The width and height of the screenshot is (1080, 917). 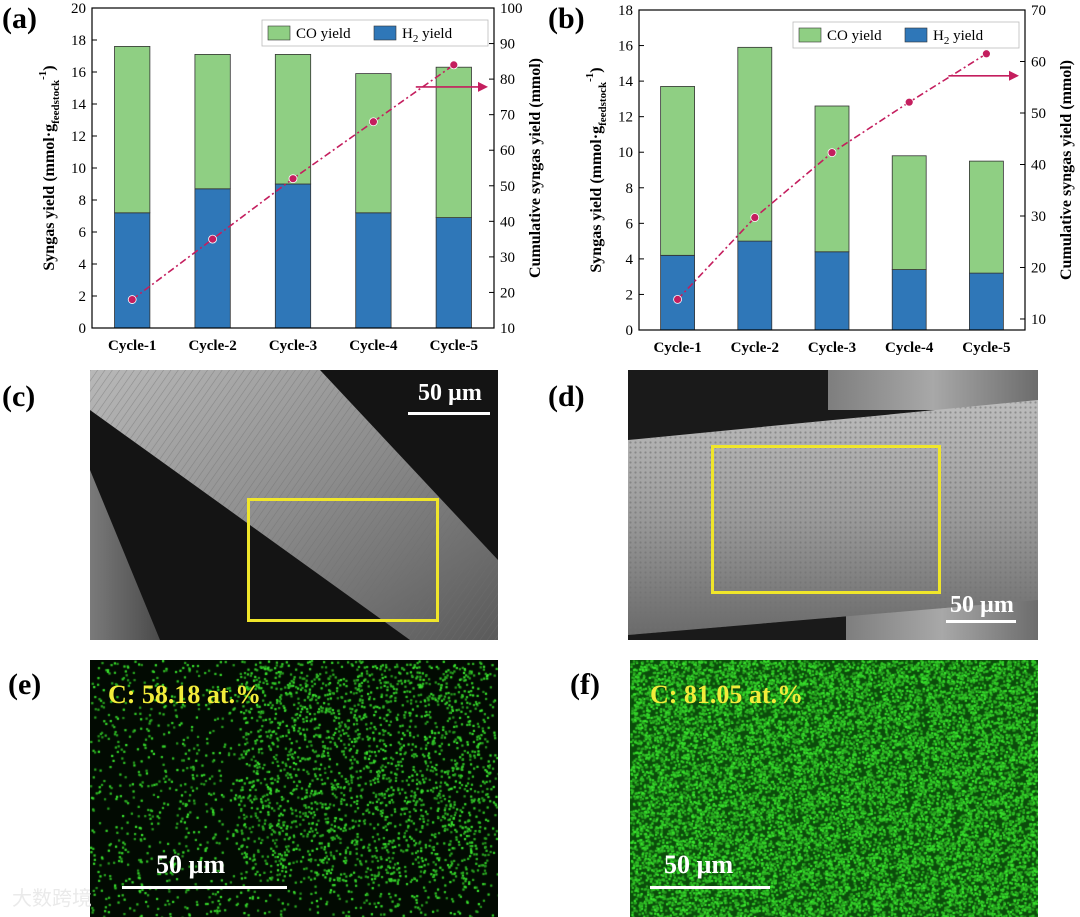 I want to click on sem-fiber-c, so click(x=294, y=505).